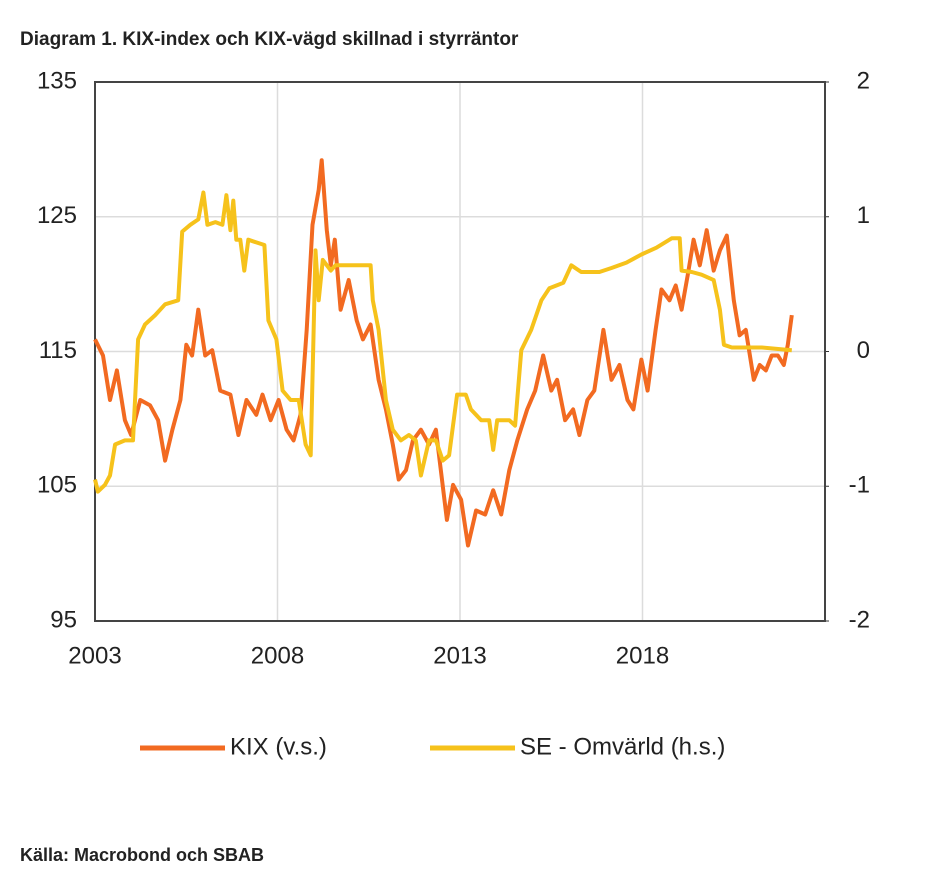 This screenshot has width=943, height=877. I want to click on y-tick-label: 135, so click(57, 80).